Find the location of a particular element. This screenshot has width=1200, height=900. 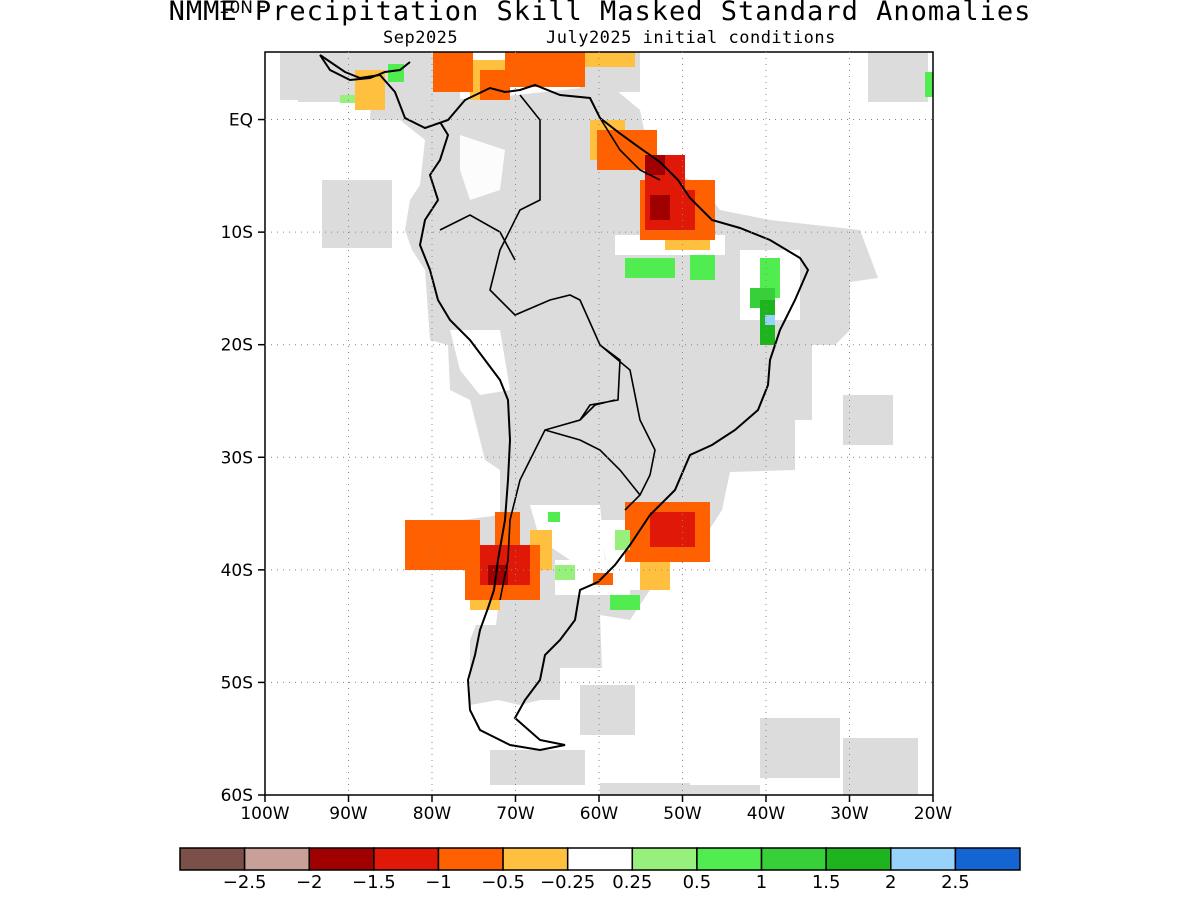

colorbar-label: −1 is located at coordinates (438, 882).